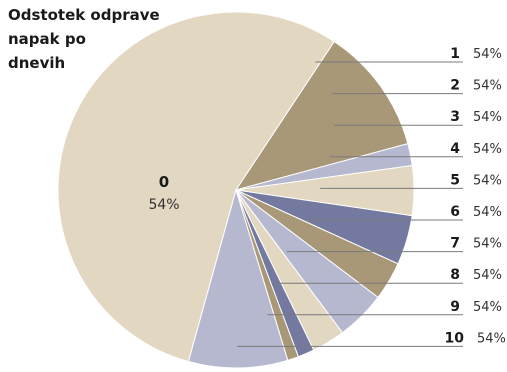 The height and width of the screenshot is (372, 507). I want to click on slice-label-0-category: 0, so click(164, 182).